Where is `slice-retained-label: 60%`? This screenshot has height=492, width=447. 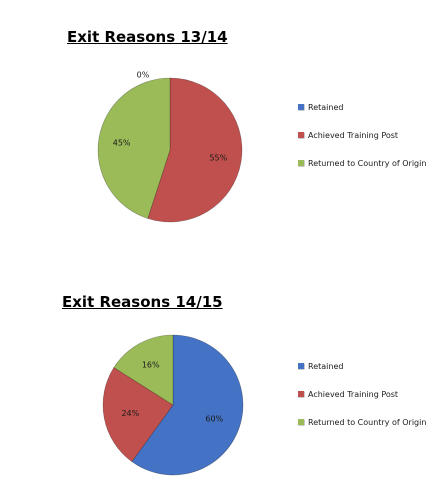
slice-retained-label: 60% is located at coordinates (214, 418).